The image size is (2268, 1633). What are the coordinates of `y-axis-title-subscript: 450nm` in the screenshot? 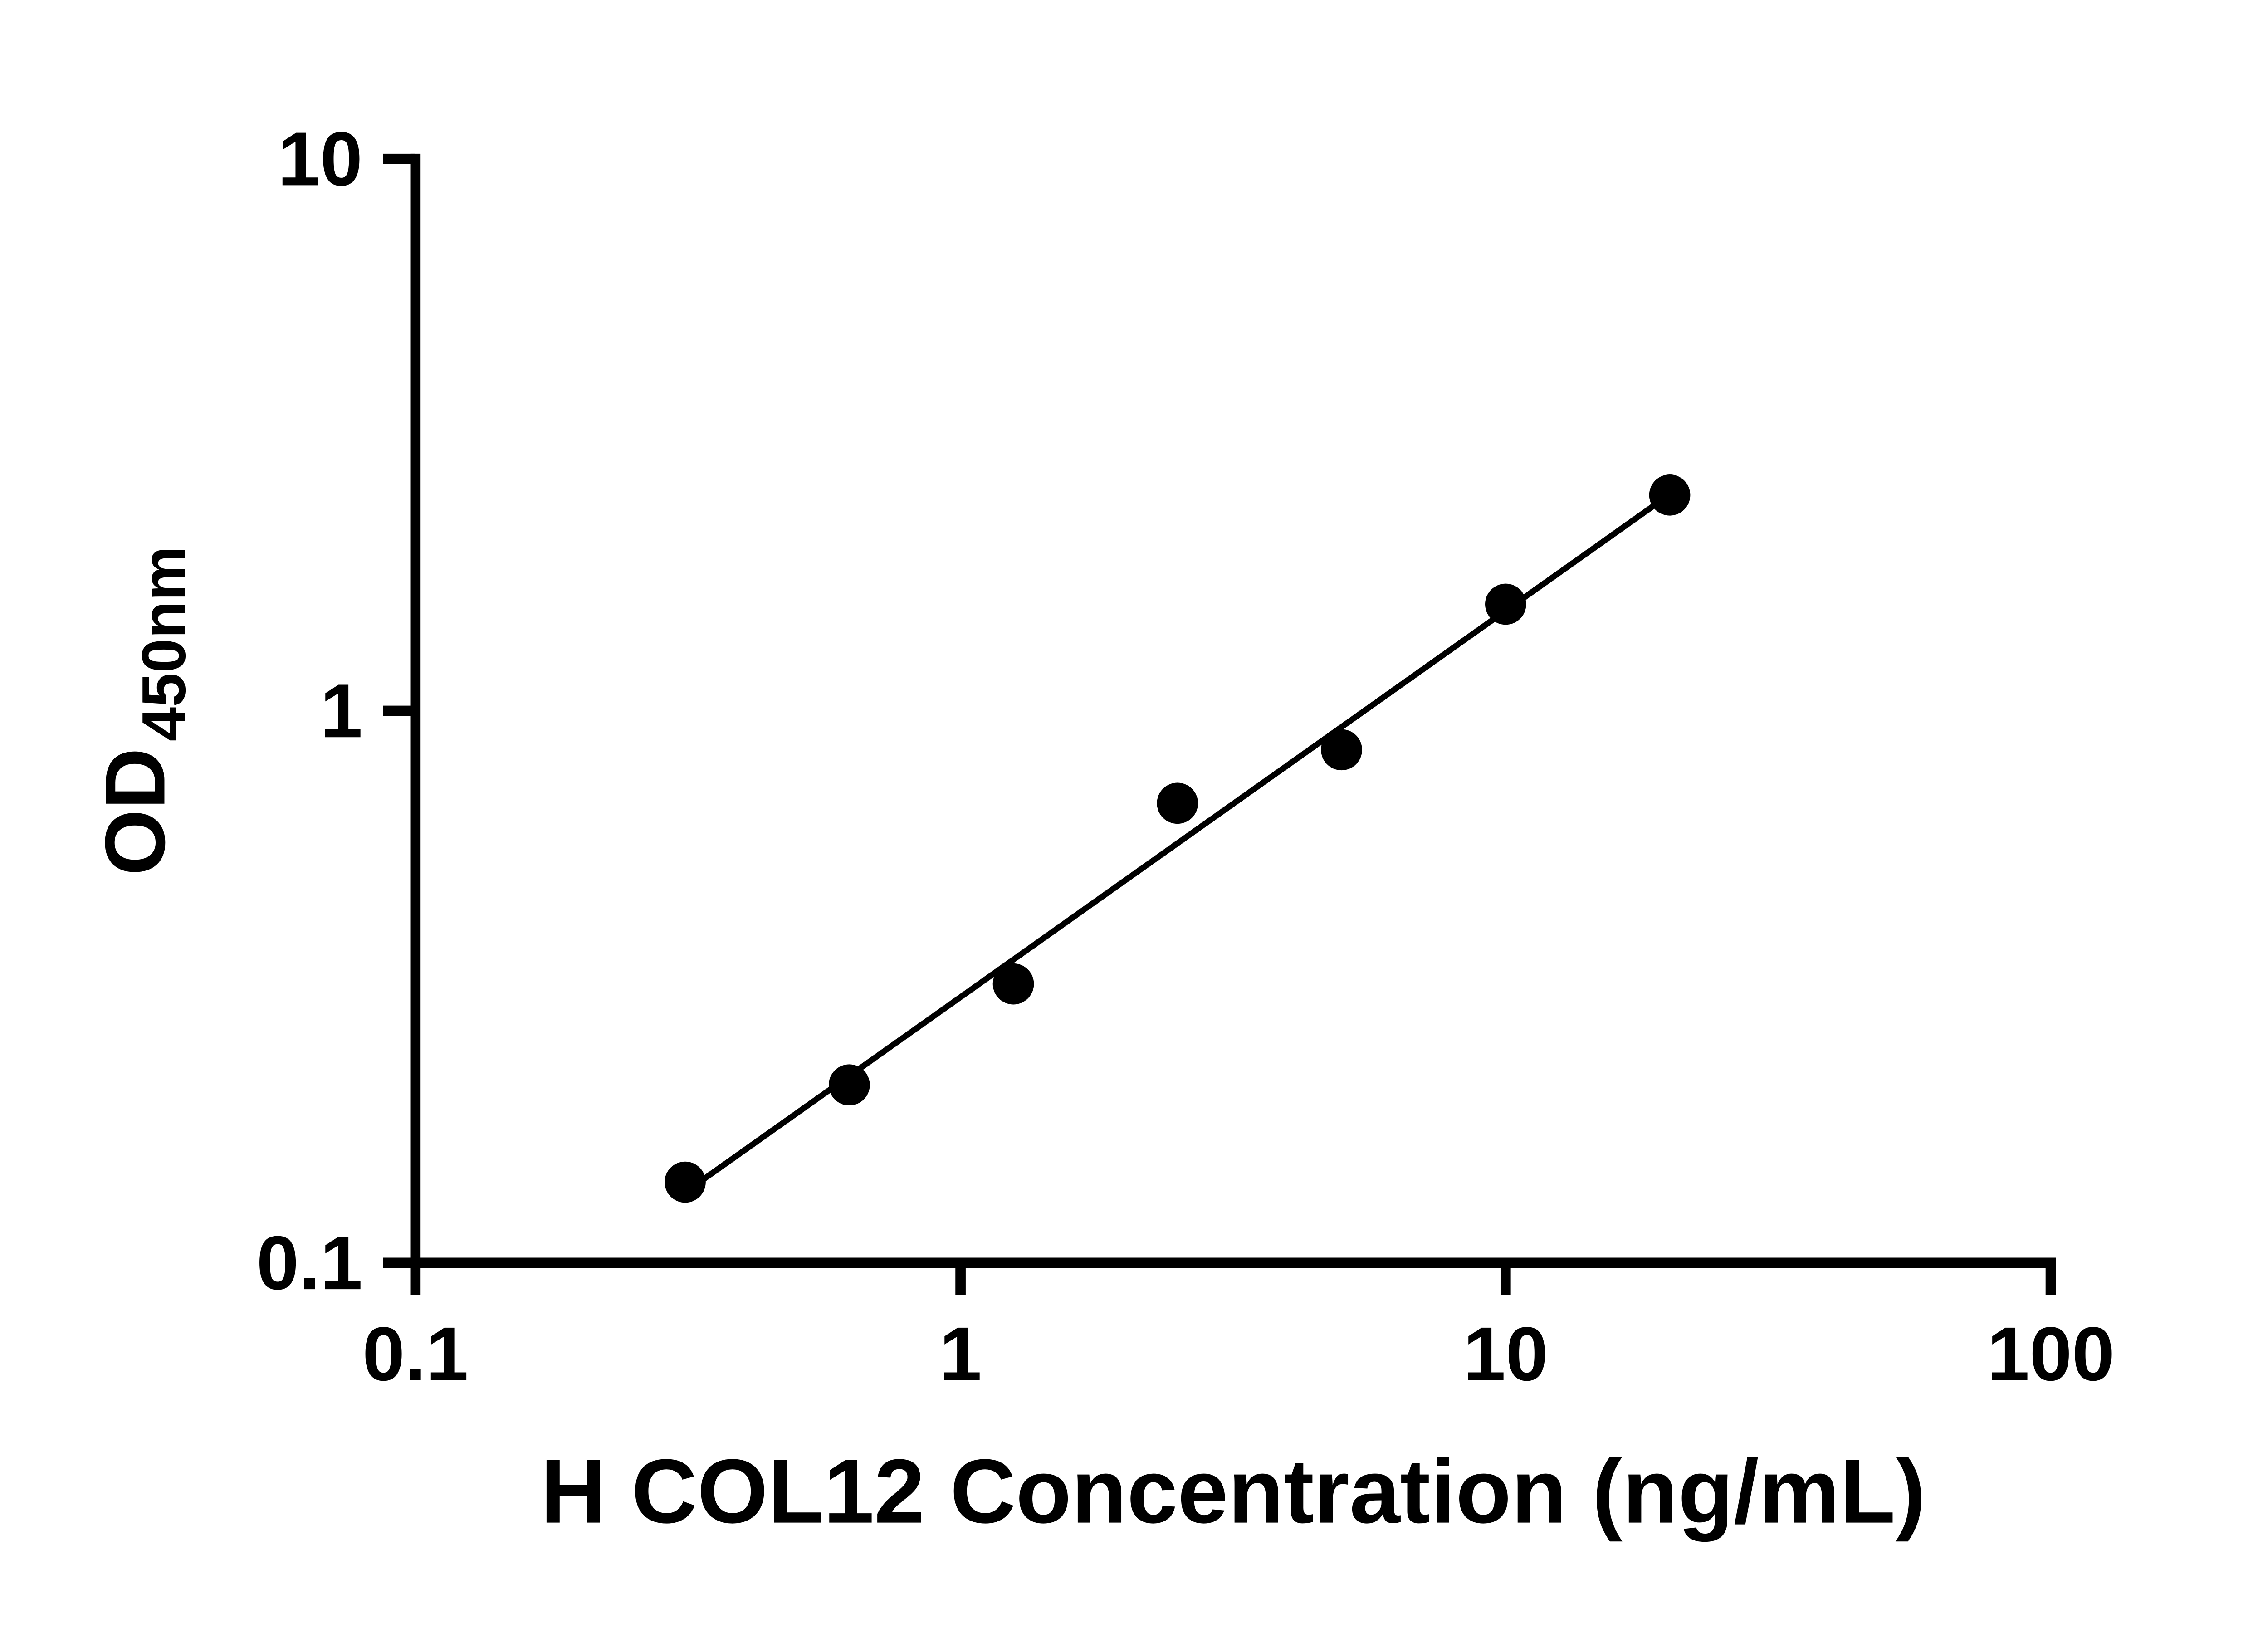 It's located at (164, 644).